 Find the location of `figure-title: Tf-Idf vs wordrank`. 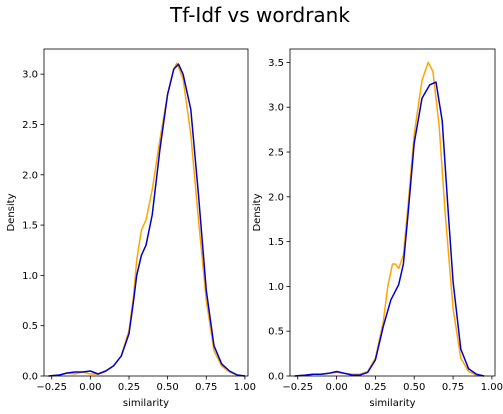

figure-title: Tf-Idf vs wordrank is located at coordinates (259, 15).